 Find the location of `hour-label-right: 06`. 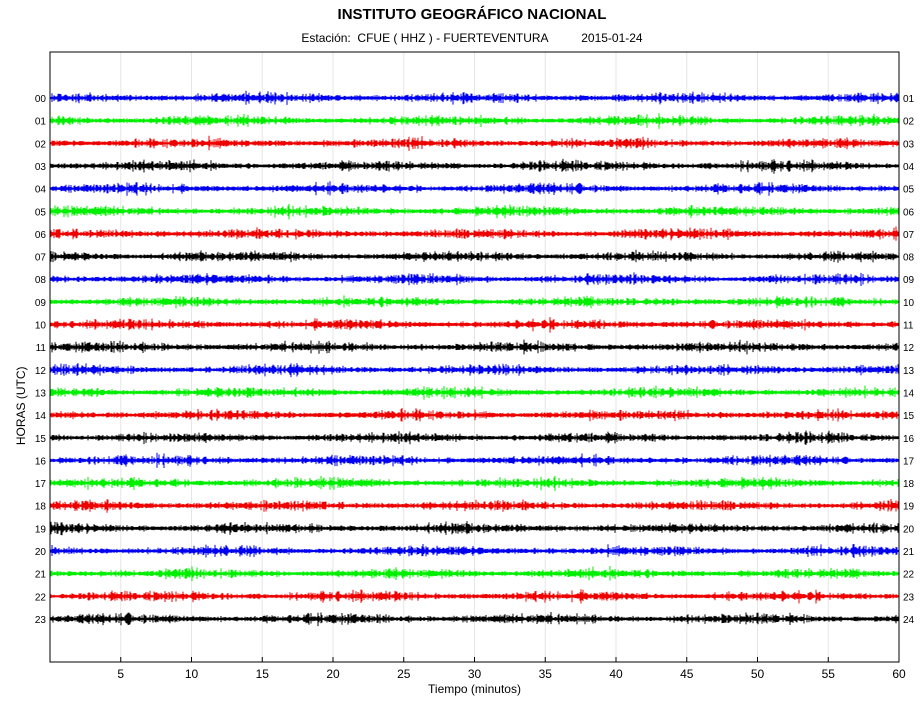

hour-label-right: 06 is located at coordinates (909, 212).